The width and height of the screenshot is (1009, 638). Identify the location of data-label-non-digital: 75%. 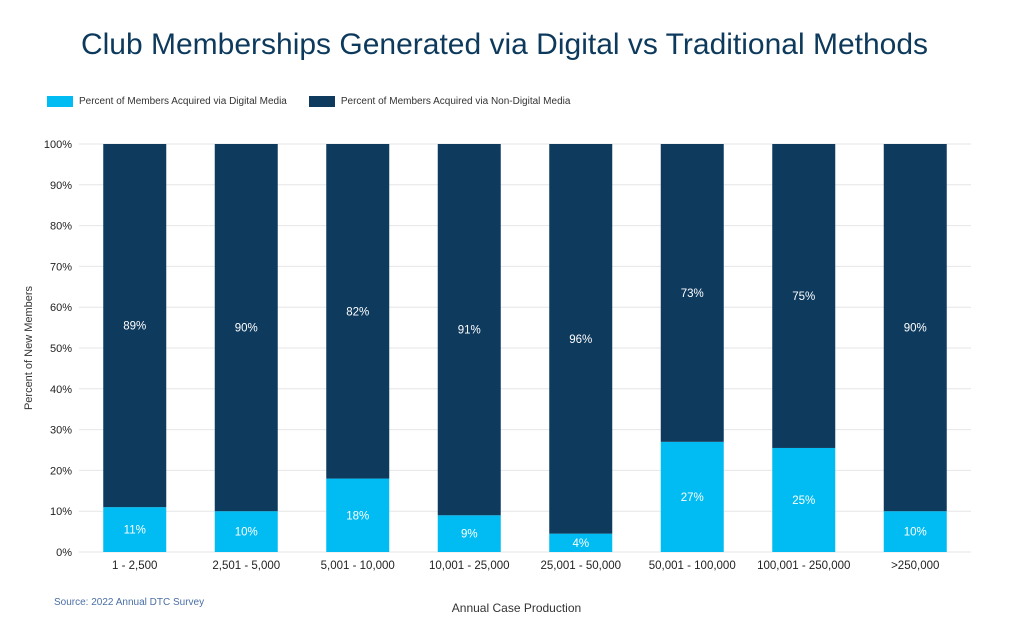
(803, 297).